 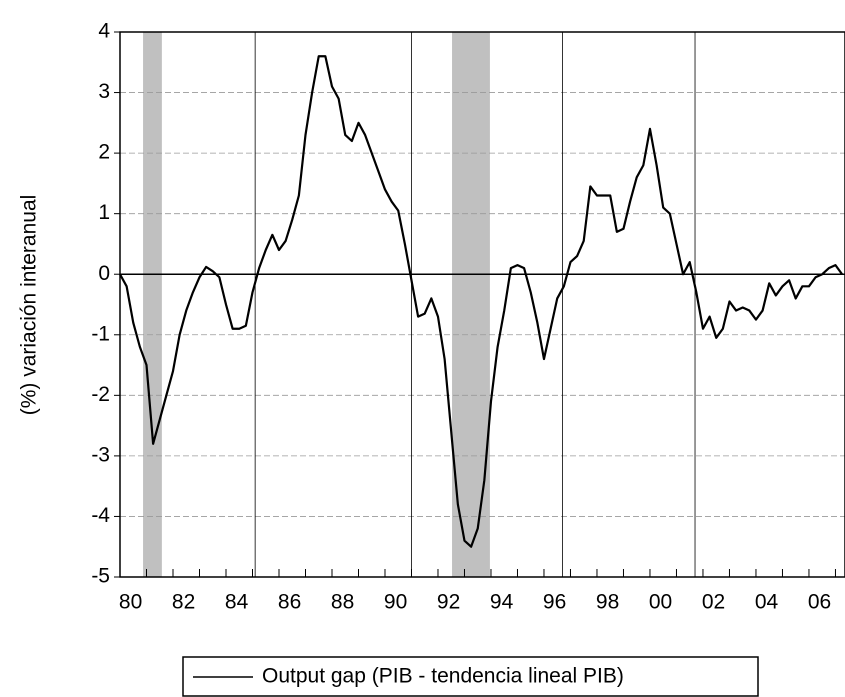 What do you see at coordinates (130, 602) in the screenshot?
I see `x-tick-label: 80` at bounding box center [130, 602].